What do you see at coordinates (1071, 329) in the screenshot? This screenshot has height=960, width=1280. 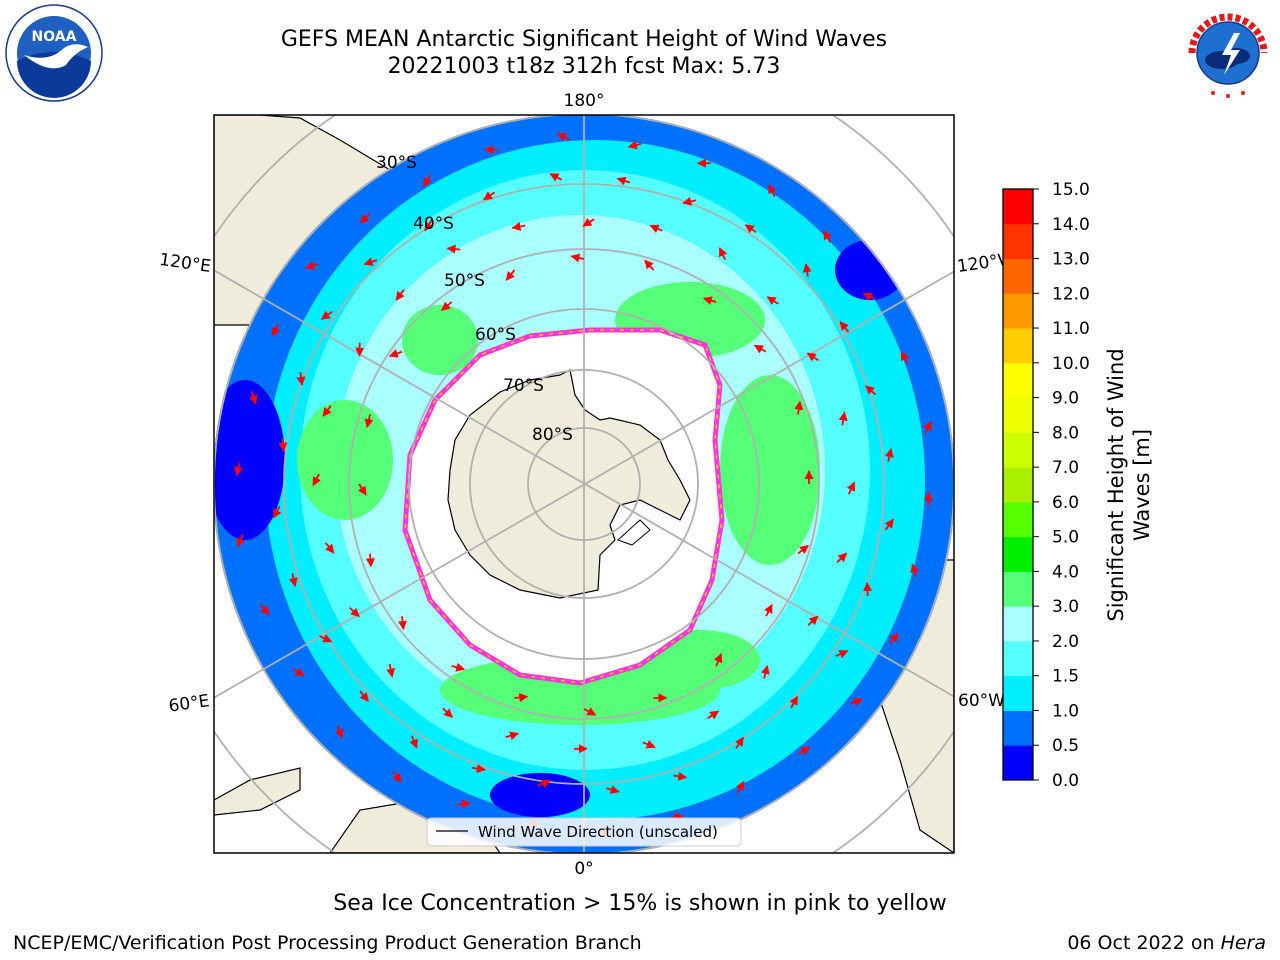 I see `colorbar-tick-label: 11.0` at bounding box center [1071, 329].